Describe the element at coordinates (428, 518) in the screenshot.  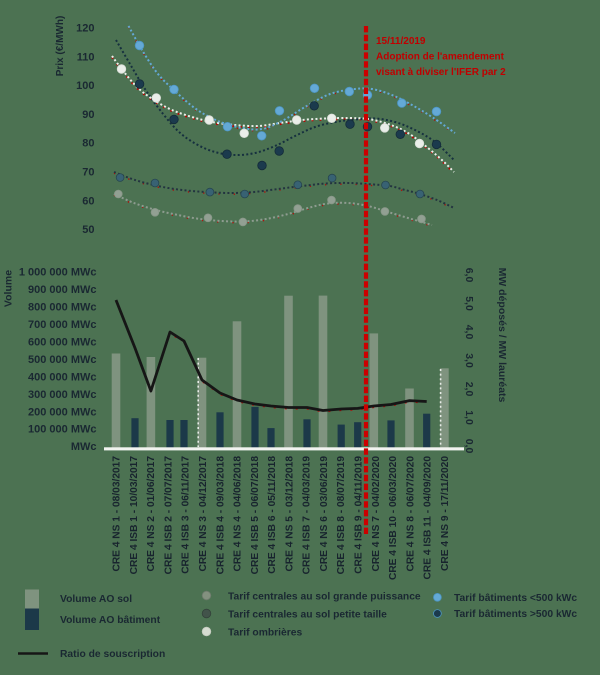
I see `svg-text: CRE 4 ISB 11 - 04/09/2020` at that location.